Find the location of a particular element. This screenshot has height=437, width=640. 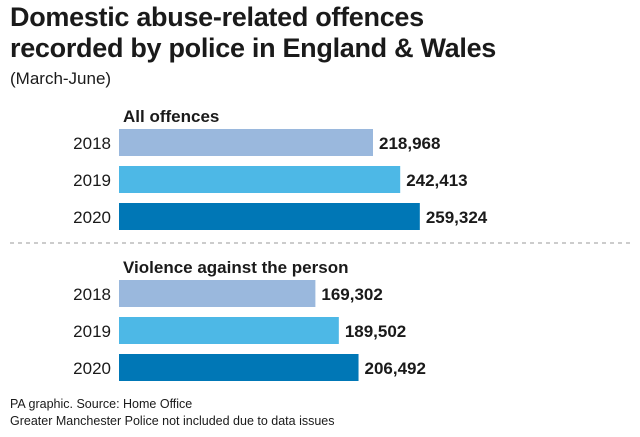

chart-title-line-1: Domestic abuse-related offences is located at coordinates (217, 17).